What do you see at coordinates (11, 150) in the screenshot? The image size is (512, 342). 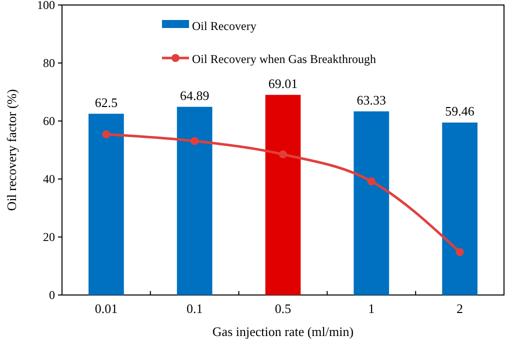 I see `y-axis-title: Oil recovery factor (%)` at bounding box center [11, 150].